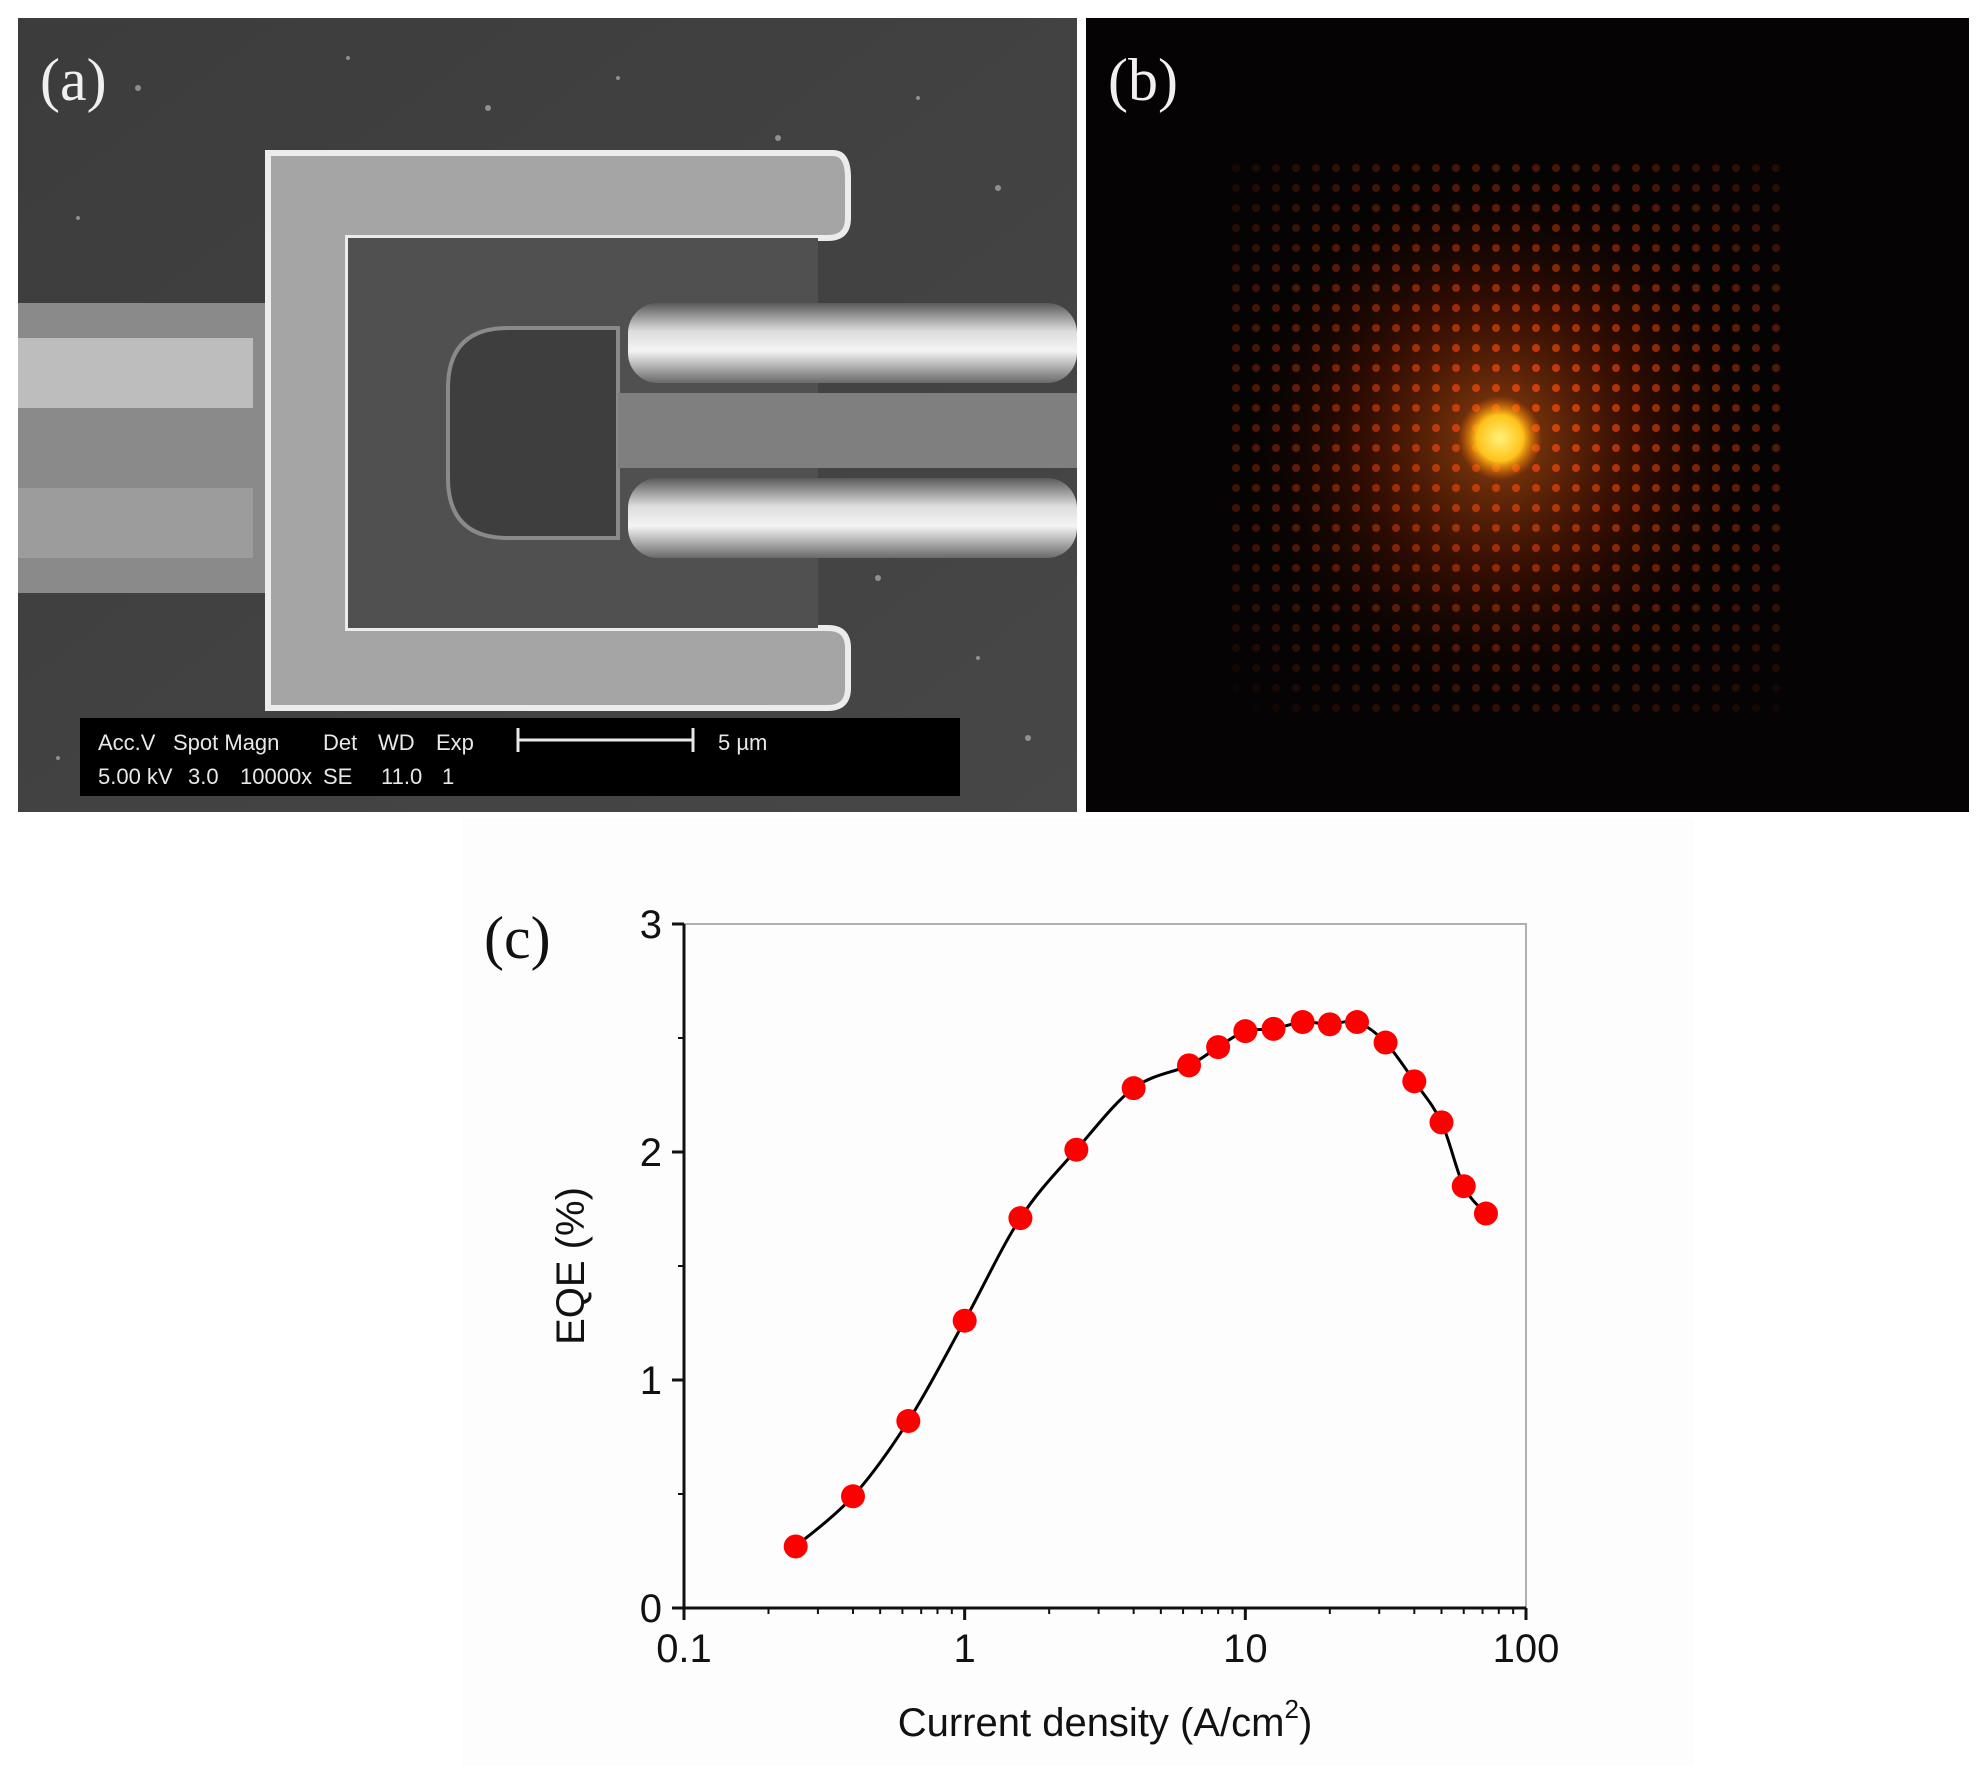 Image resolution: width=1980 pixels, height=1788 pixels. Describe the element at coordinates (1091, 1723) in the screenshot. I see `x-axis-label-text: Current density (A/cm` at that location.